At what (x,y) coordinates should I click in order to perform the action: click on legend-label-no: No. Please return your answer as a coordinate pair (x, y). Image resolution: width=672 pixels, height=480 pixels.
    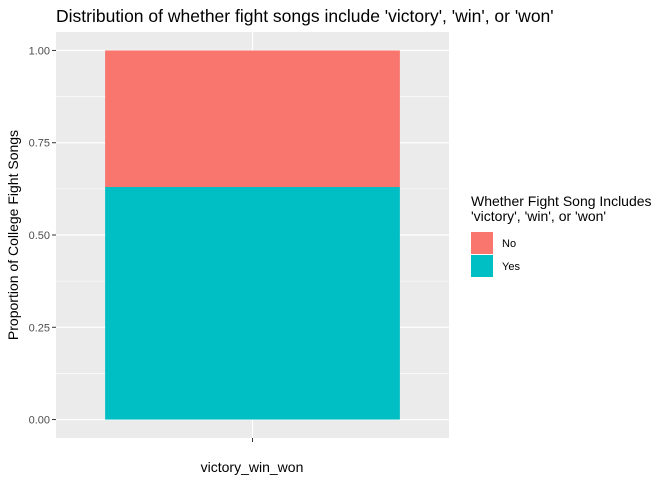
    Looking at the image, I should click on (509, 244).